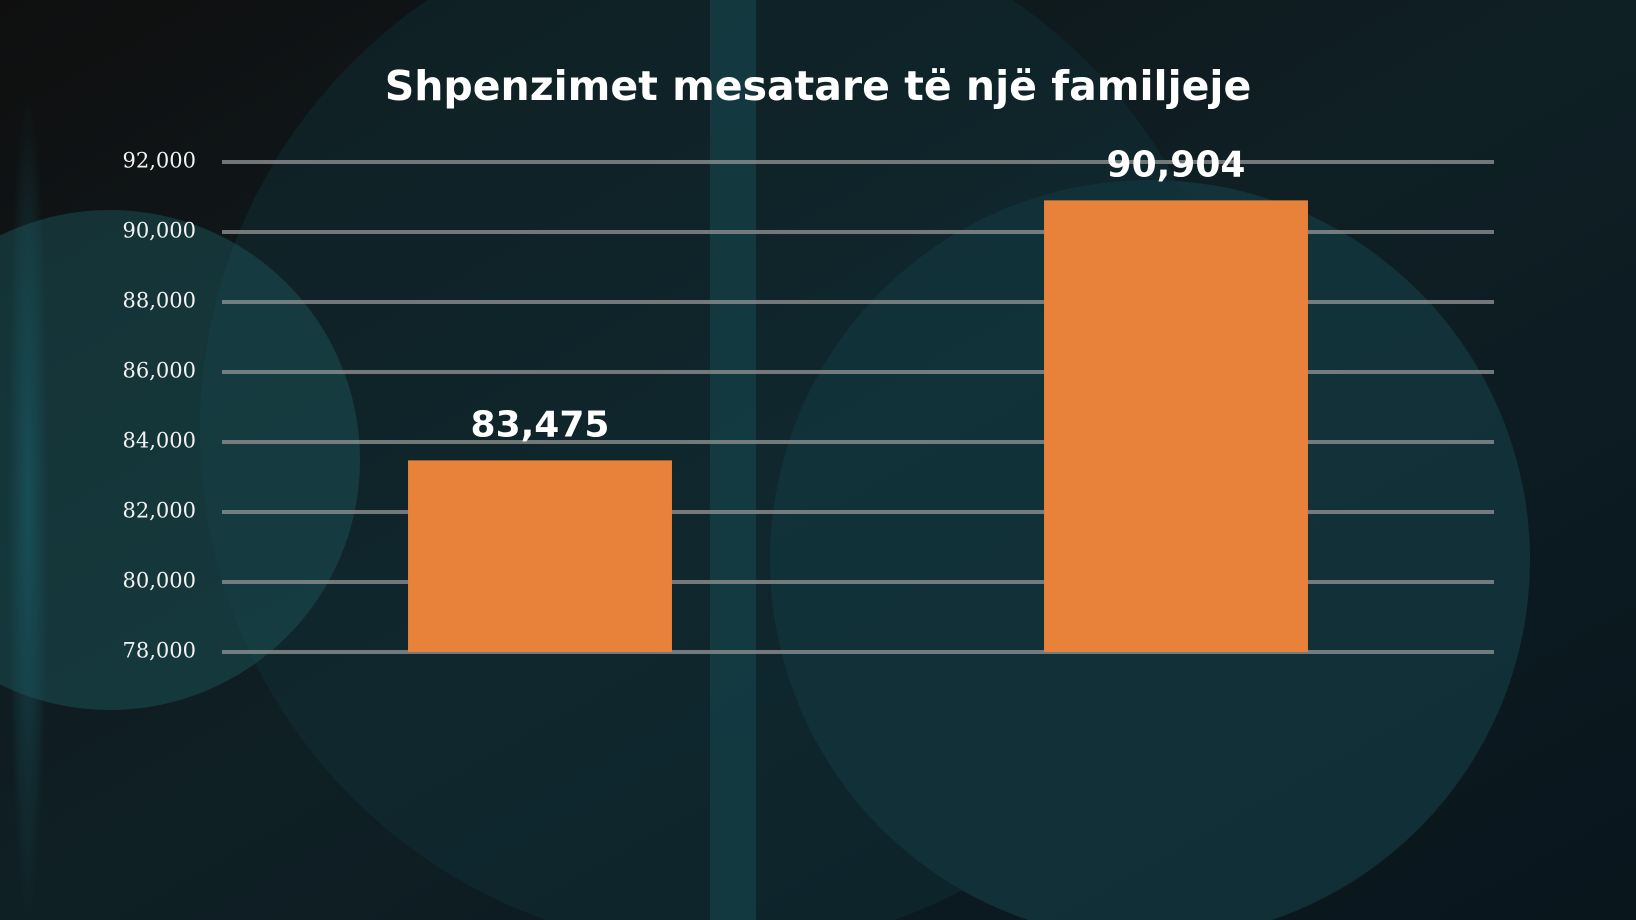 The height and width of the screenshot is (920, 1636). What do you see at coordinates (159, 371) in the screenshot?
I see `y-tick-label: 86,000` at bounding box center [159, 371].